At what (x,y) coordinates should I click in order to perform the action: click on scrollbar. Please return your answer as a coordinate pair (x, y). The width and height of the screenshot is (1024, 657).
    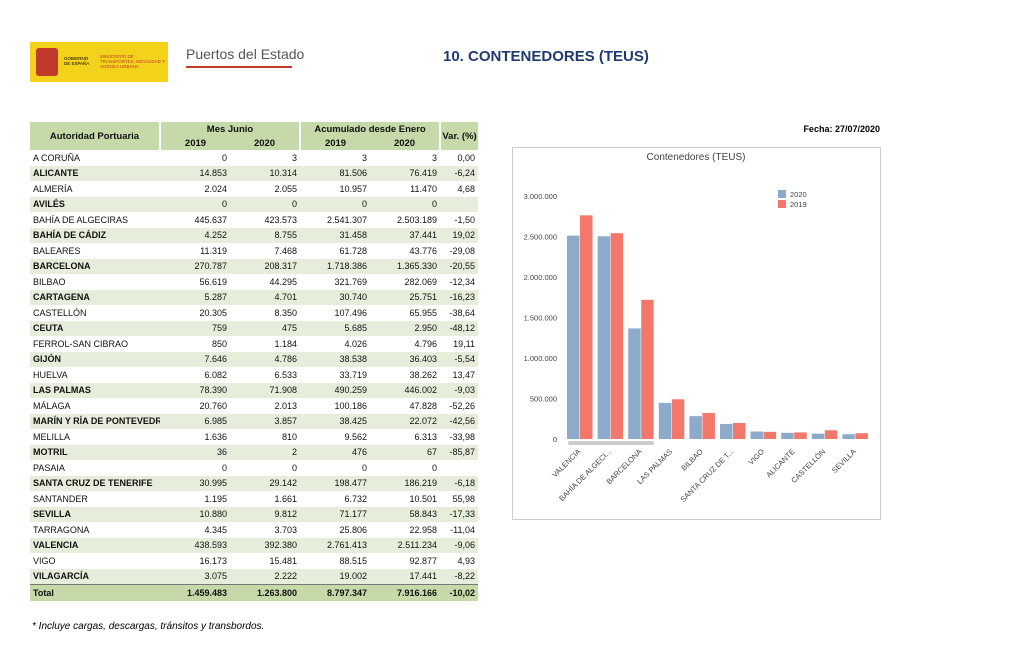
    Looking at the image, I should click on (611, 443).